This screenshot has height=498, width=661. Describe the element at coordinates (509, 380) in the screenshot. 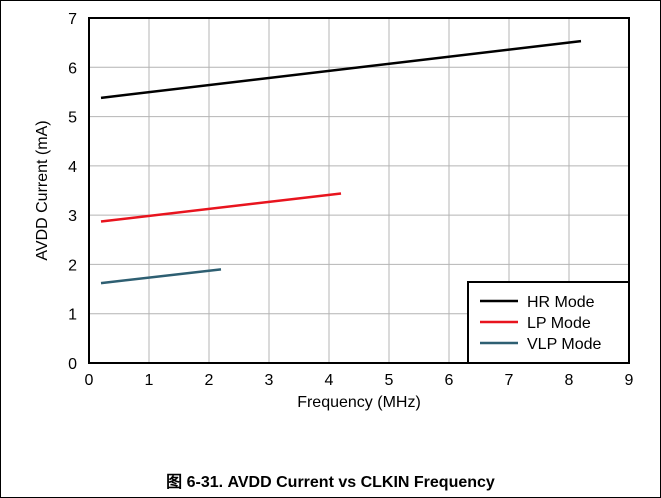

I see `x-tick-label: 7` at that location.